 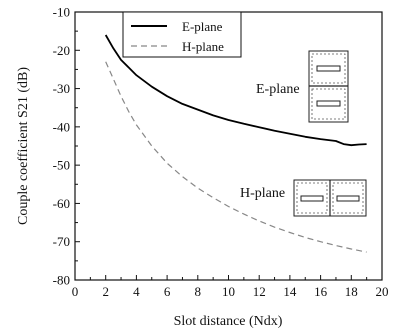 What do you see at coordinates (105, 291) in the screenshot?
I see `x-tick-label: 2` at bounding box center [105, 291].